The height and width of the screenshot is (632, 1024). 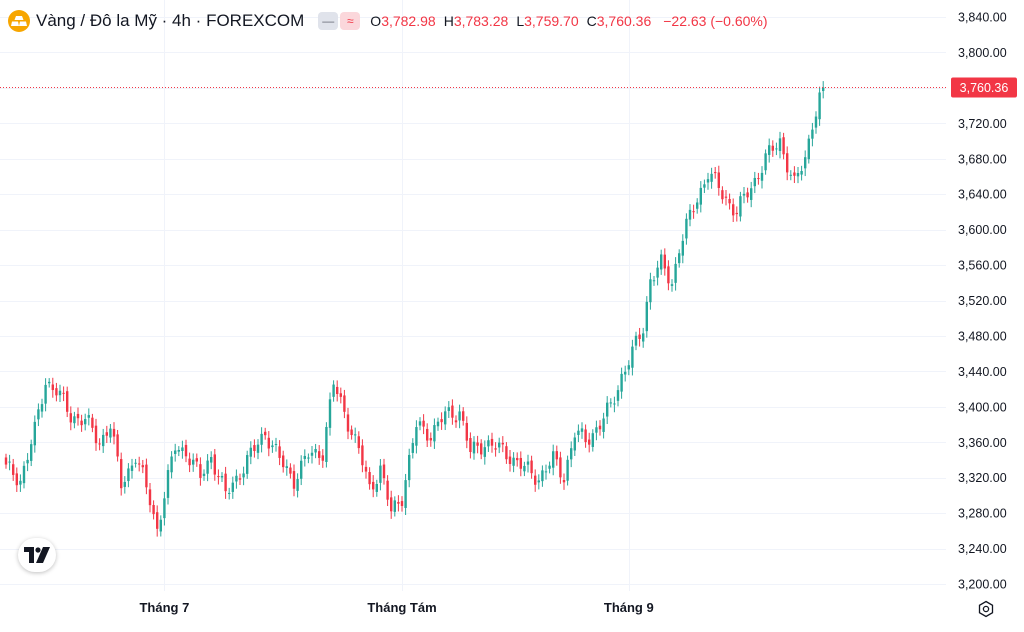 I want to click on tradingview-logo-icon, so click(x=37, y=555).